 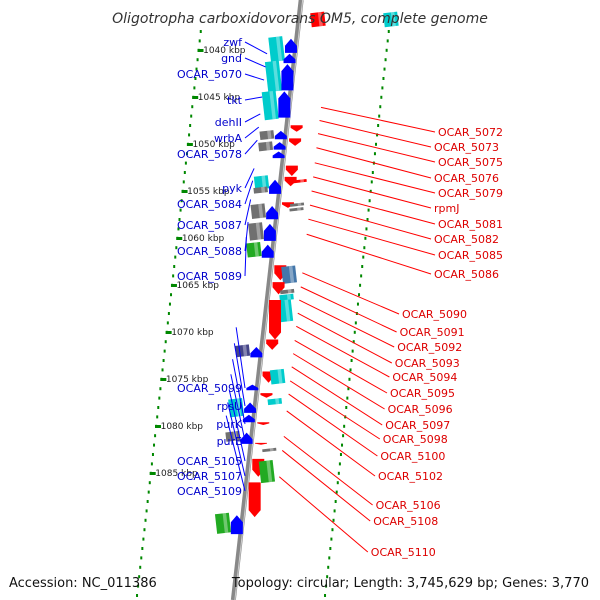 I want to click on gene-label-rpsu: rpsU, so click(x=229, y=406).